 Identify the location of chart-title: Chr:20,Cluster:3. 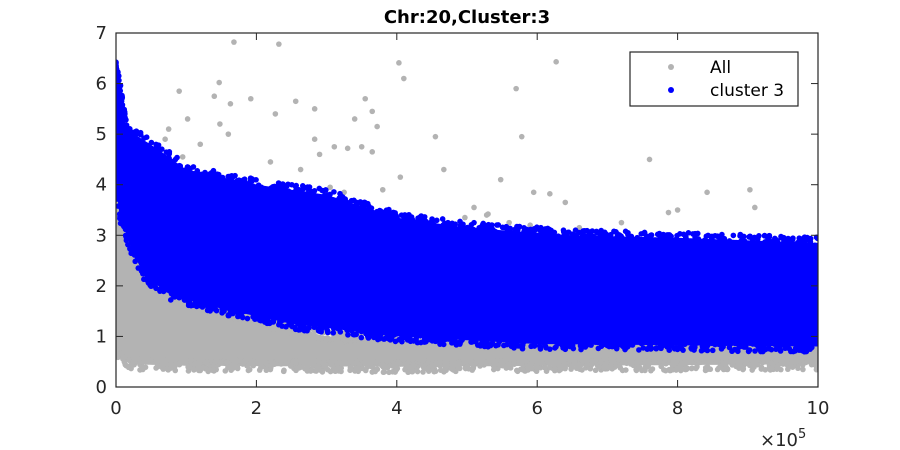
(467, 17).